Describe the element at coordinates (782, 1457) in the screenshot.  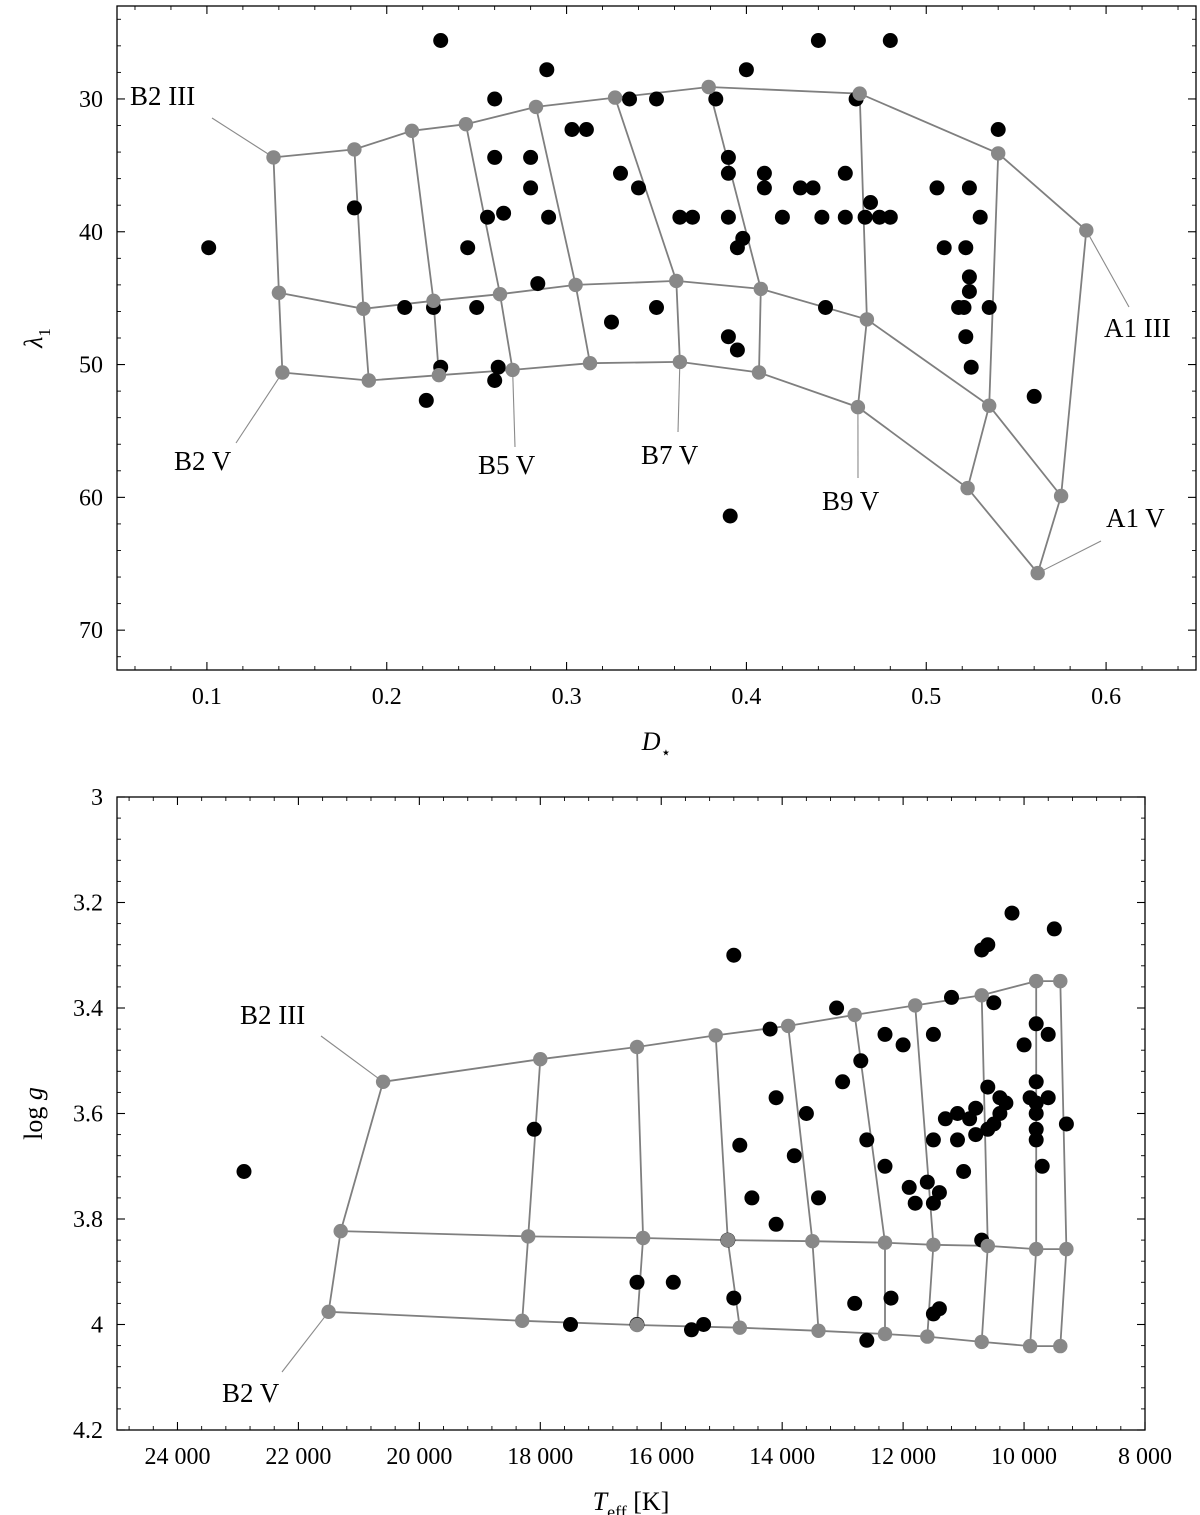
I see `x-tick-label: 14 000` at that location.